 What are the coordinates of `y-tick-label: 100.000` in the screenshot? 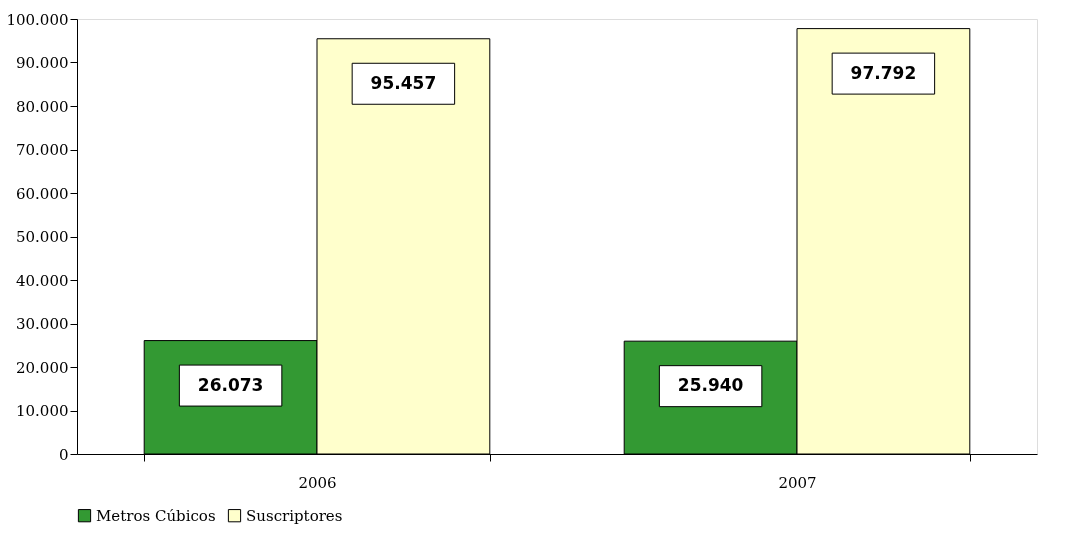 It's located at (37, 19).